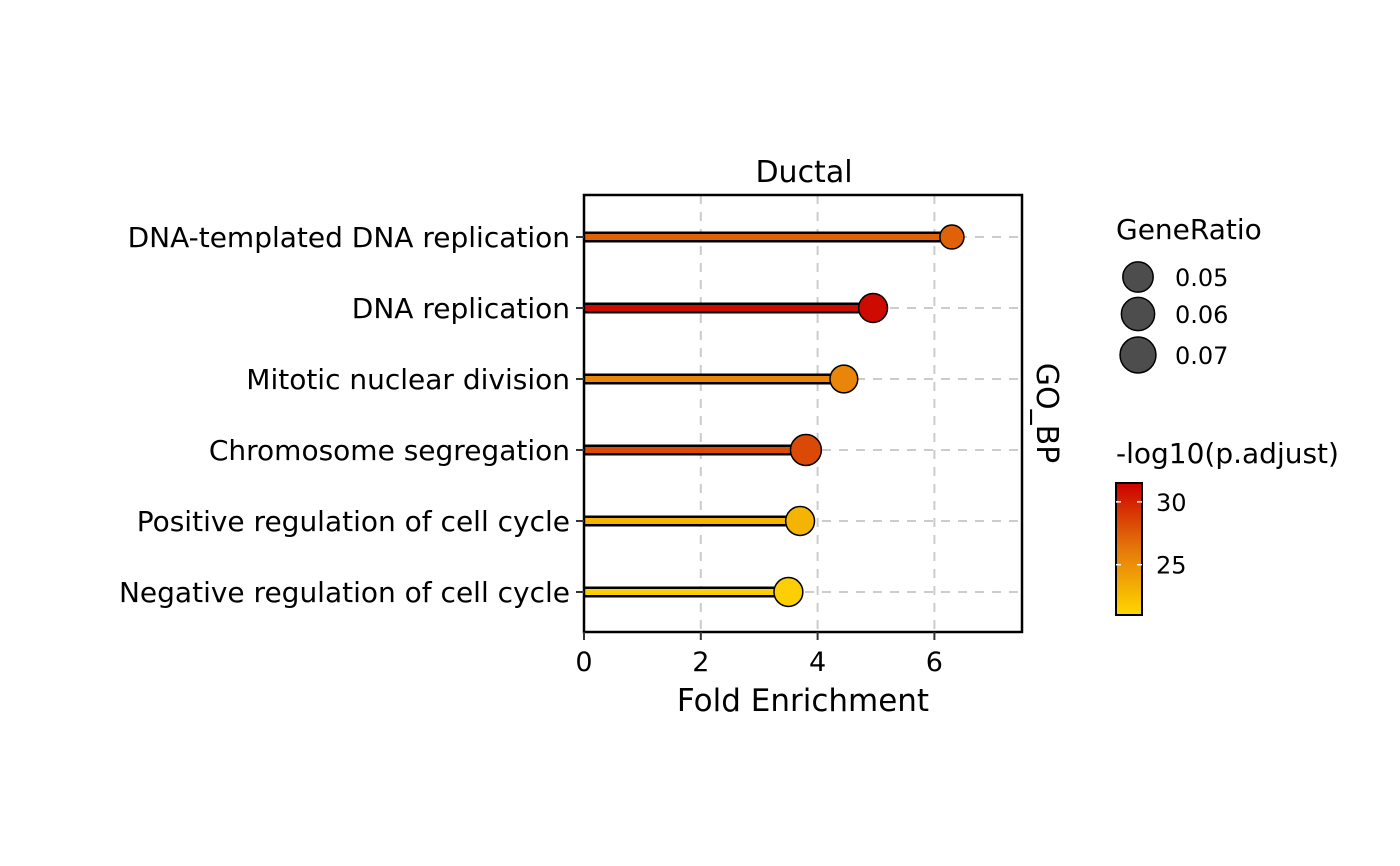 This screenshot has height=866, width=1400. I want to click on x-axis-title: Fold Enrichment, so click(803, 701).